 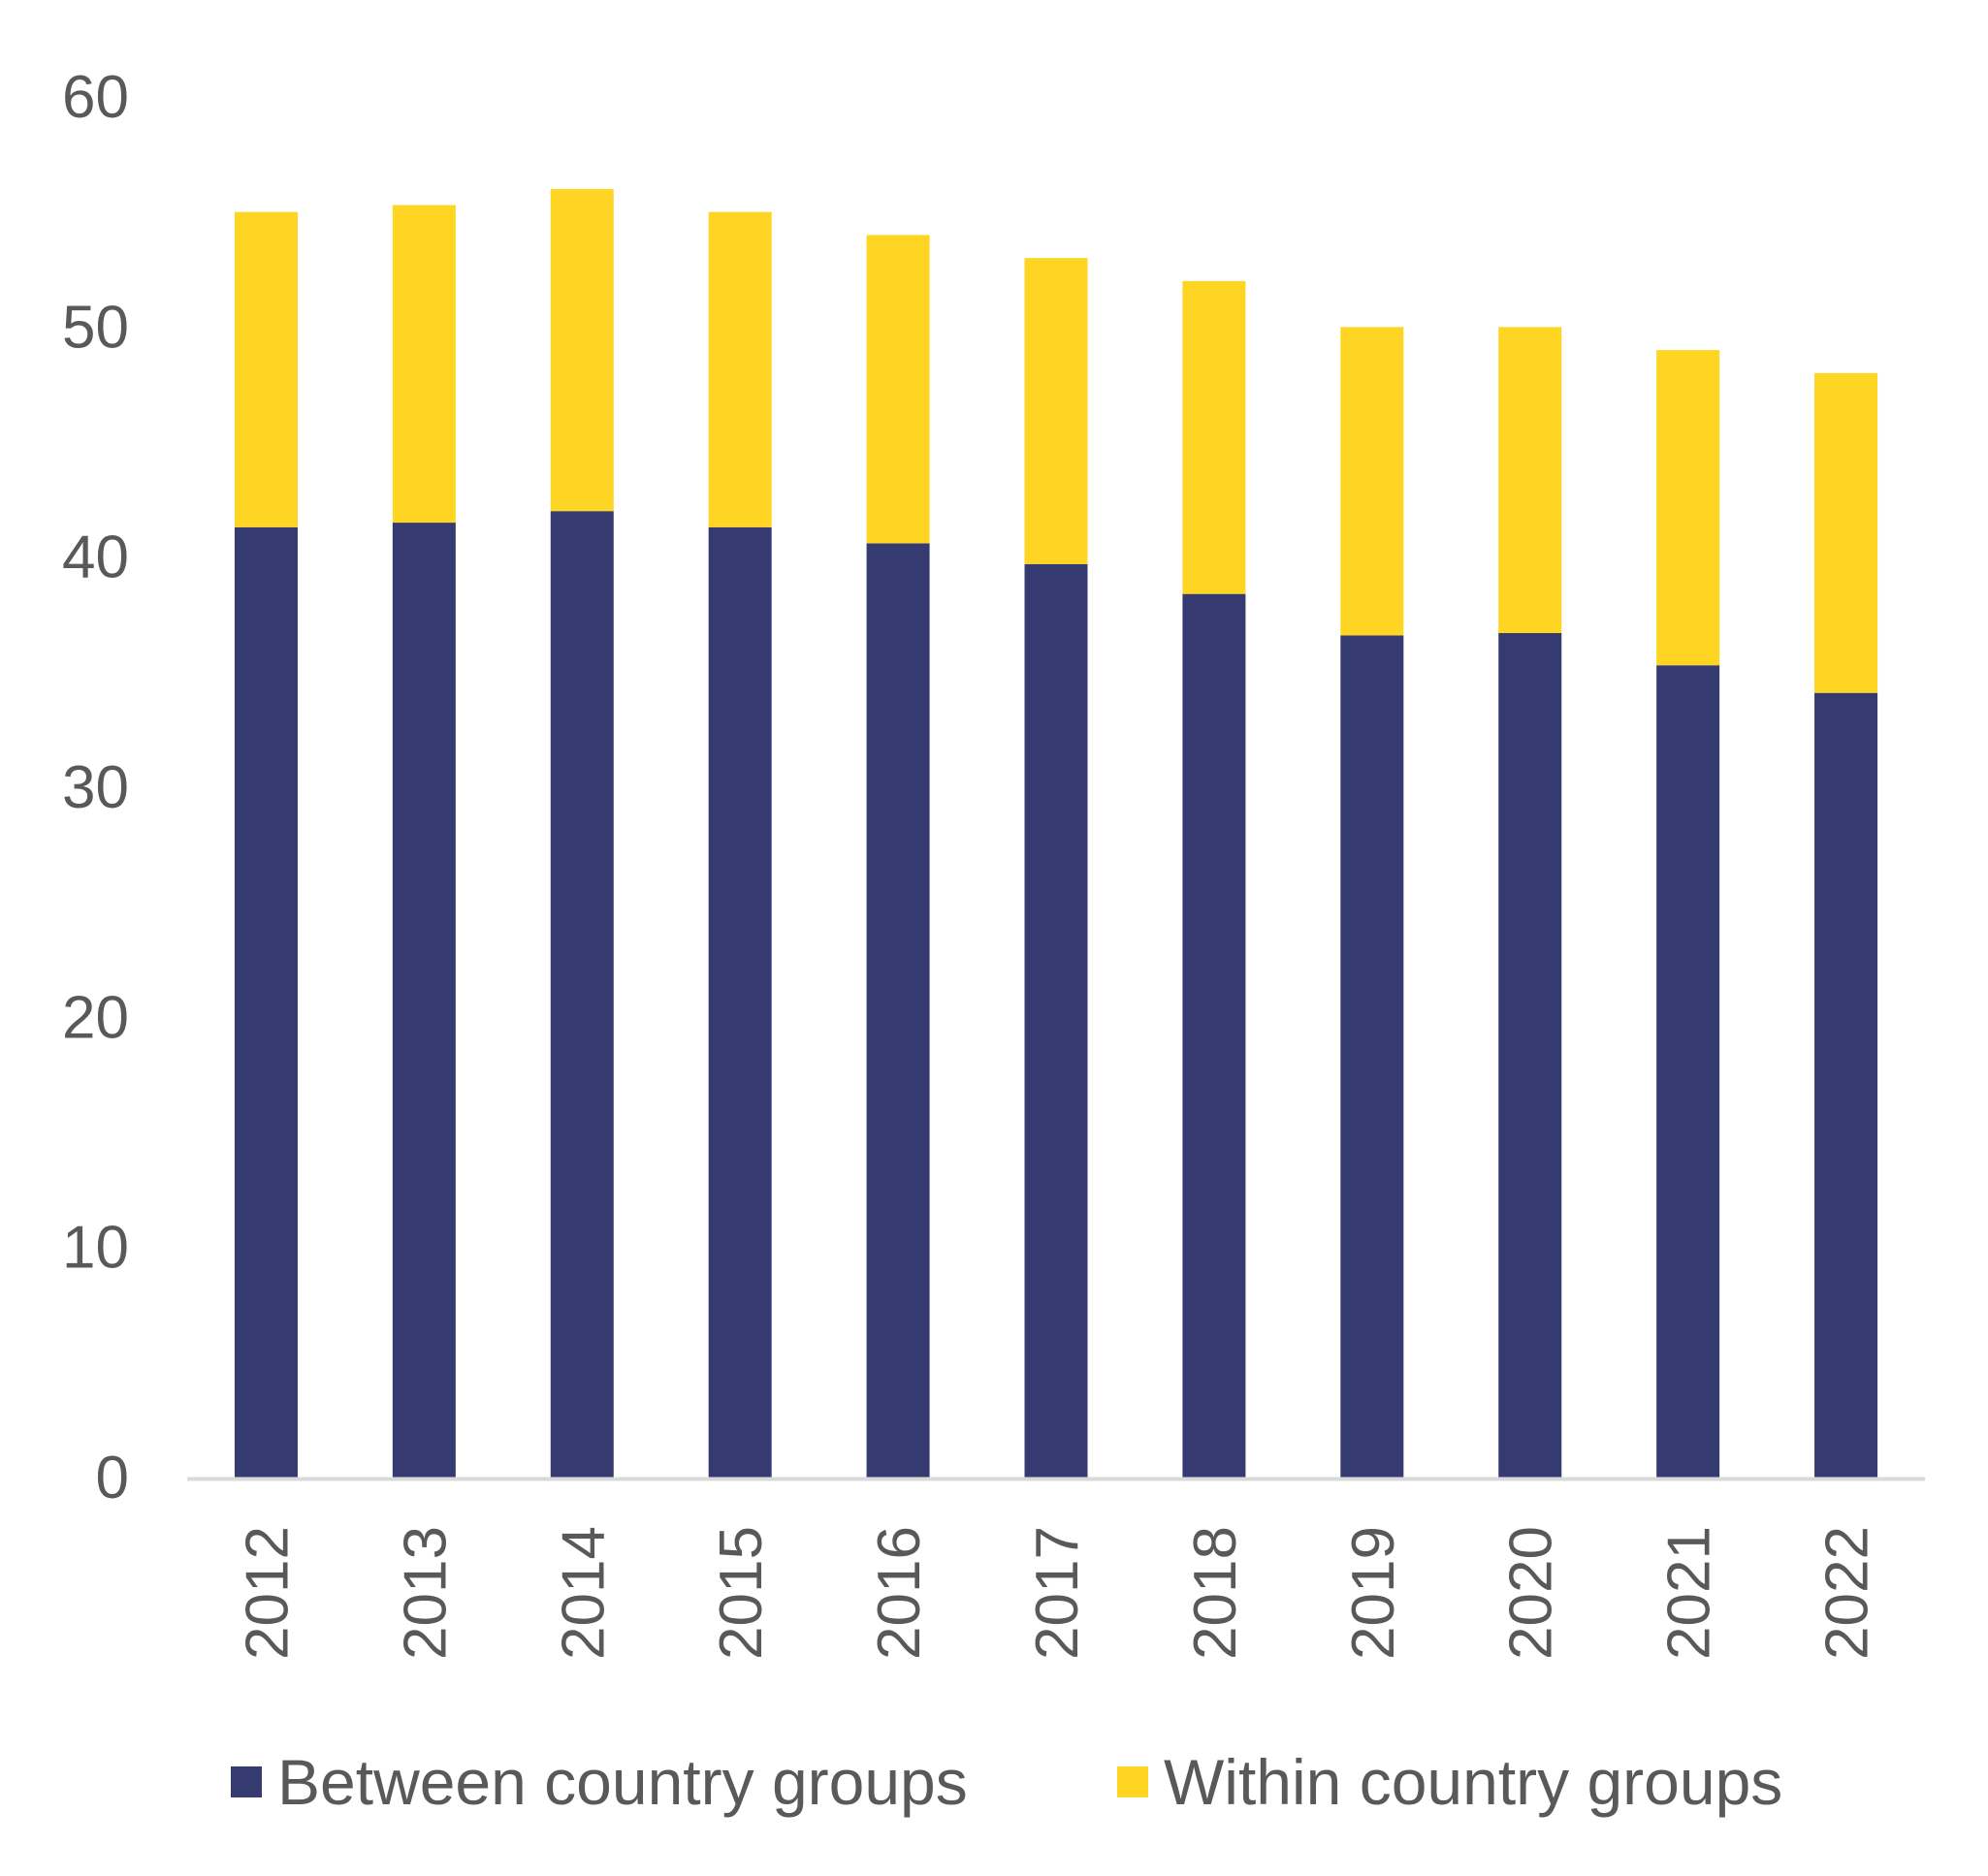 I want to click on bar-segment-within-country-groups-2014, so click(x=582, y=350).